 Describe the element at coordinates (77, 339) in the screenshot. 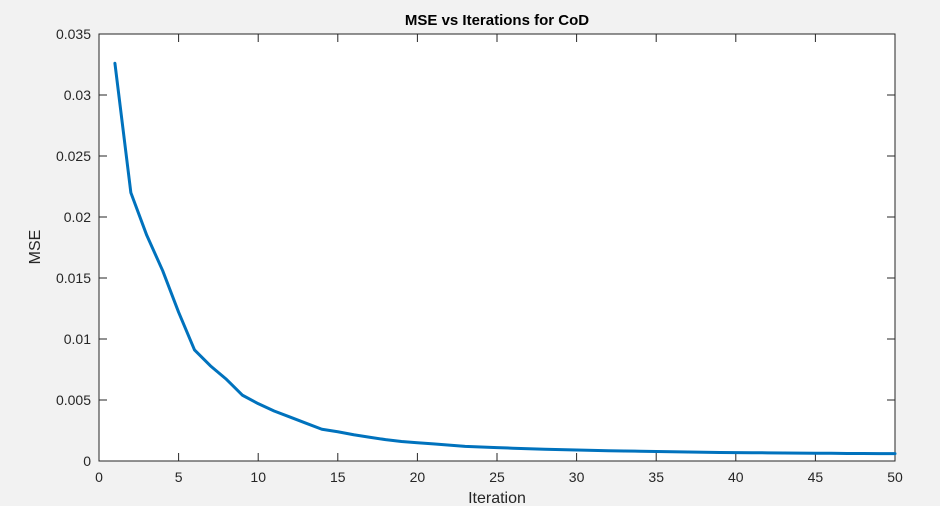

I see `y-tick-label: 0.01` at that location.